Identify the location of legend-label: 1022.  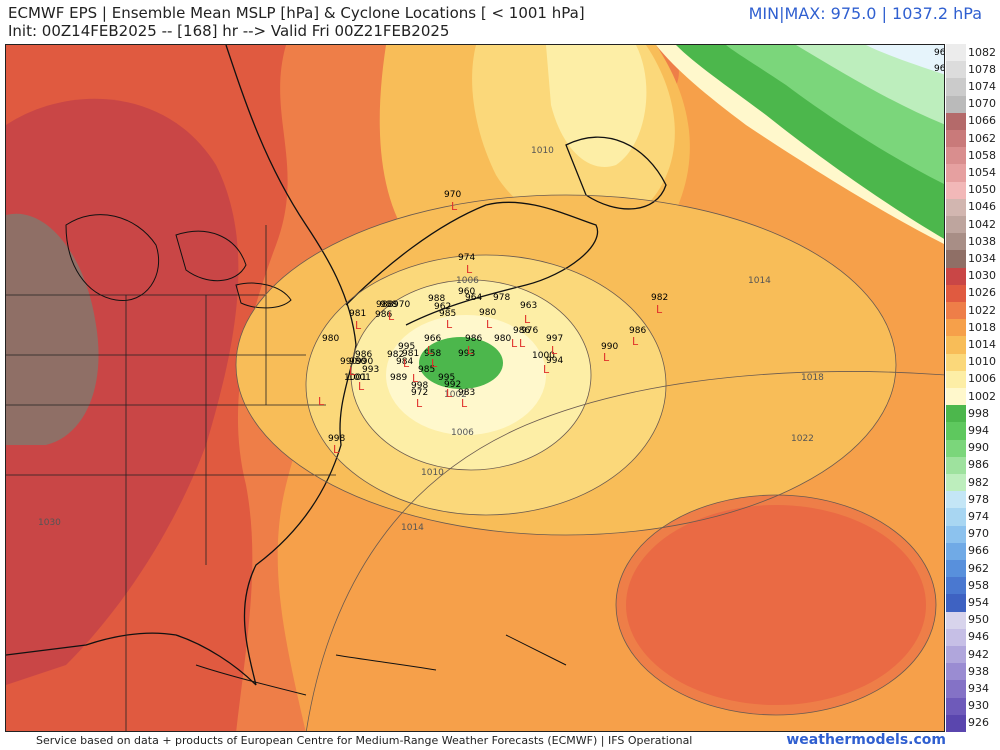
(982, 310).